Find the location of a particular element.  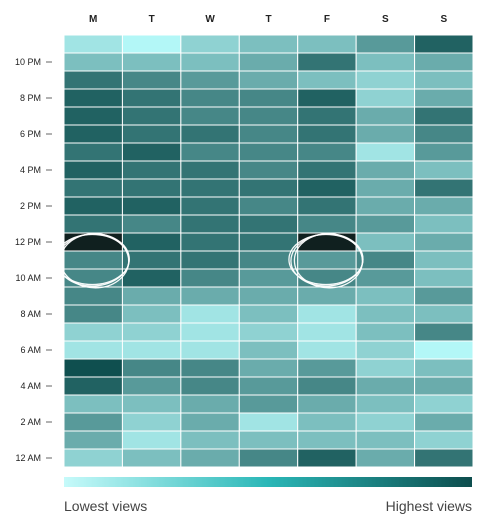

day-label: W is located at coordinates (210, 19).